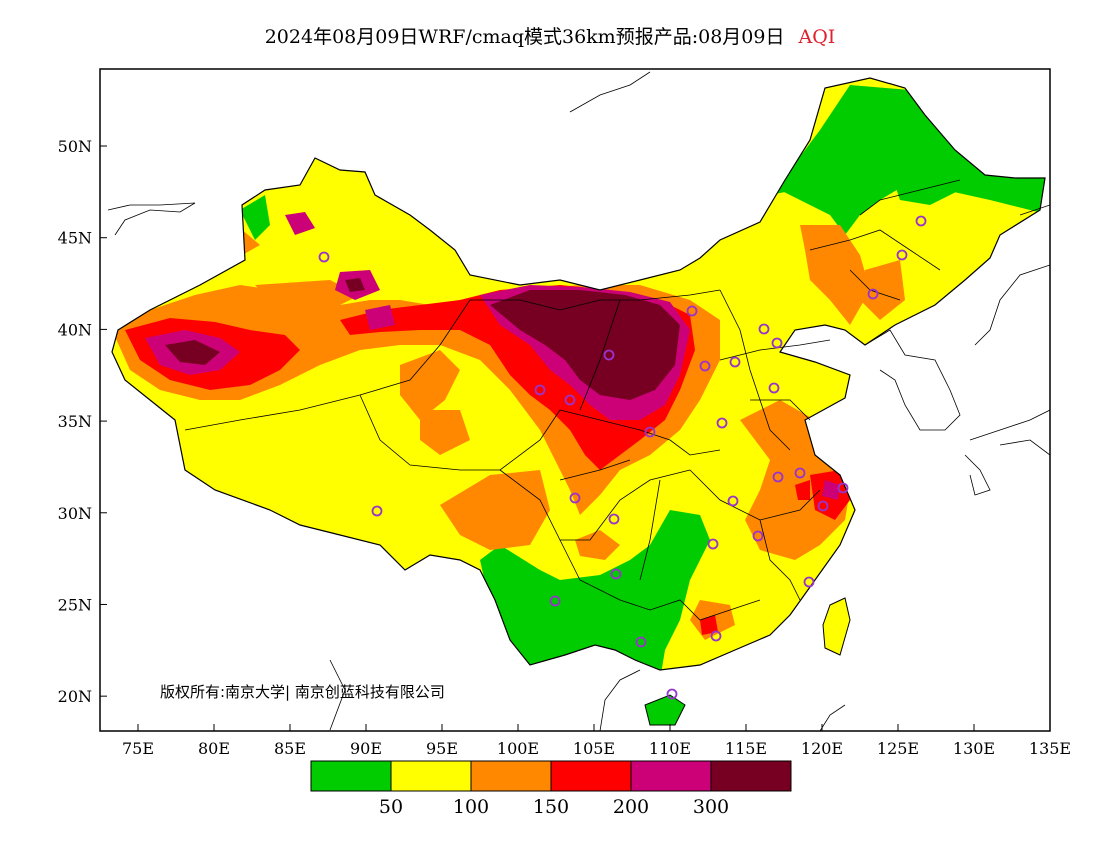 The image size is (1100, 850). Describe the element at coordinates (746, 748) in the screenshot. I see `lon-tick-label: 115E` at that location.